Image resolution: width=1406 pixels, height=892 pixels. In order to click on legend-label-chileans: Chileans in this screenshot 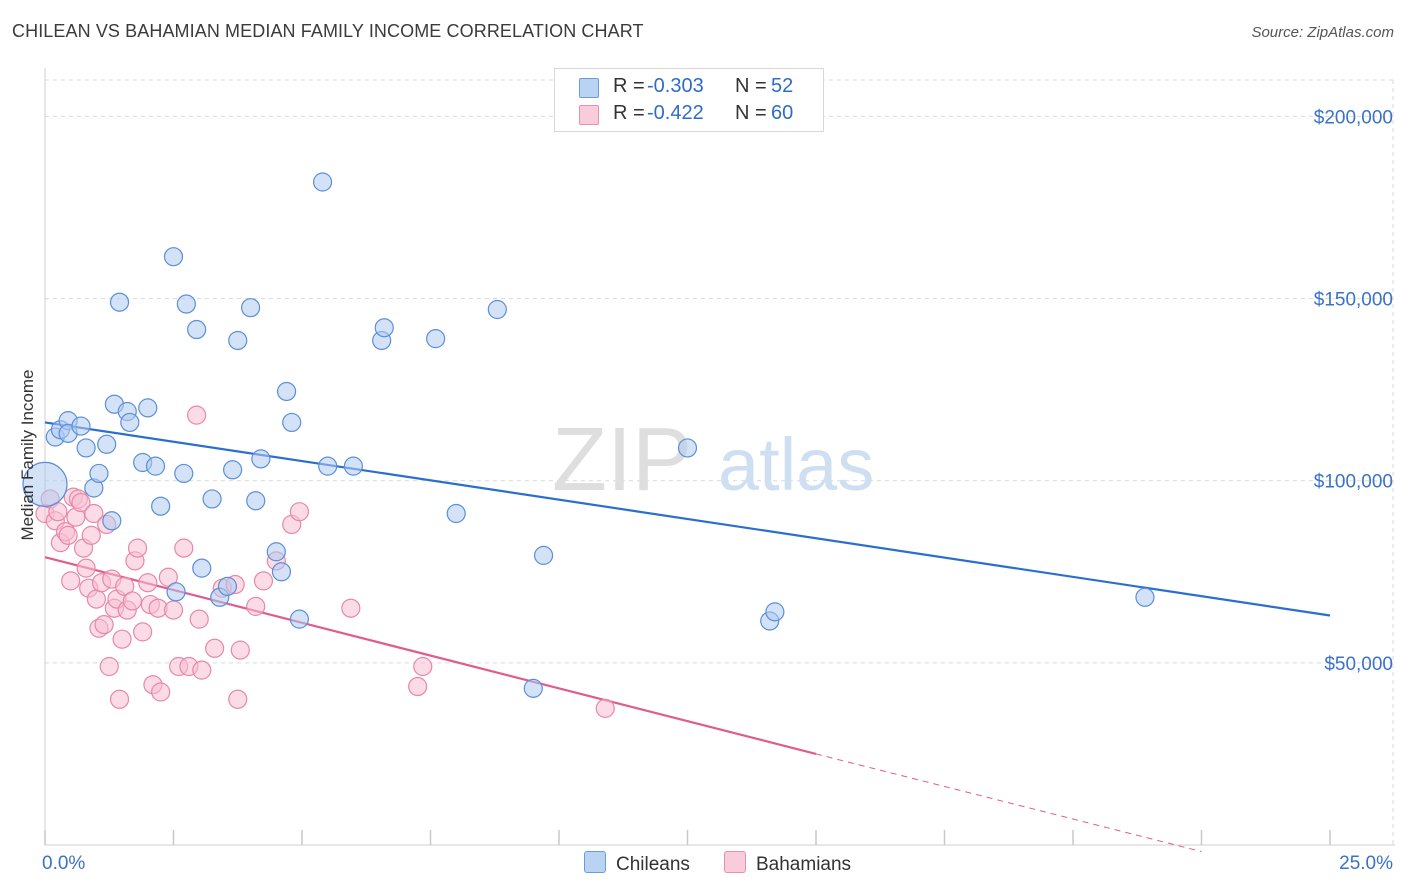, I will do `click(653, 864)`.